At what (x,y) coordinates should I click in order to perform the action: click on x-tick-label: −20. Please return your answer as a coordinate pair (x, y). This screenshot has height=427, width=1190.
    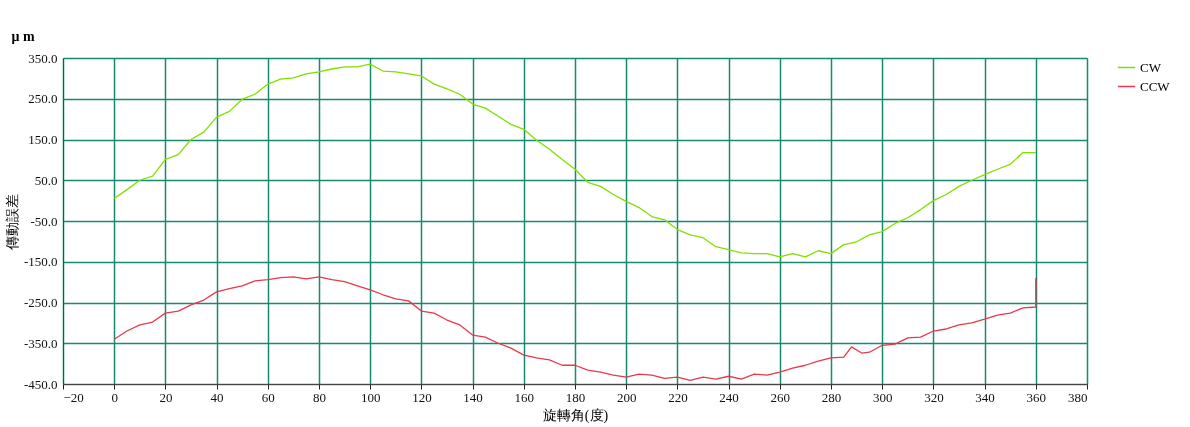
    Looking at the image, I should click on (73, 397).